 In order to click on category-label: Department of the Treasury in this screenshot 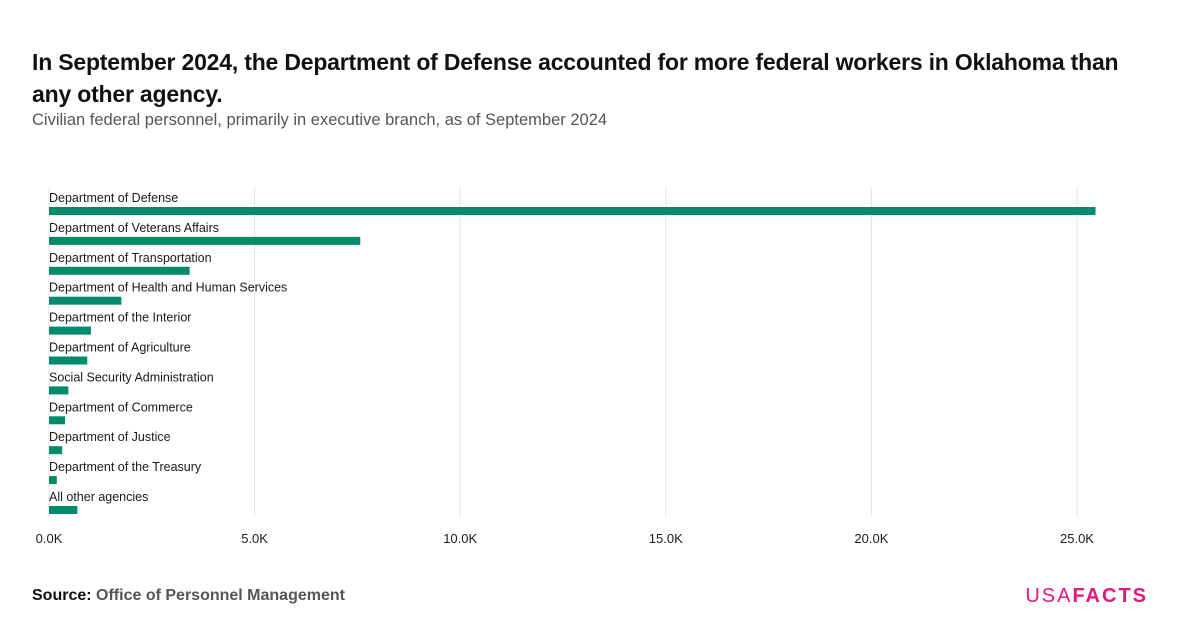, I will do `click(125, 467)`.